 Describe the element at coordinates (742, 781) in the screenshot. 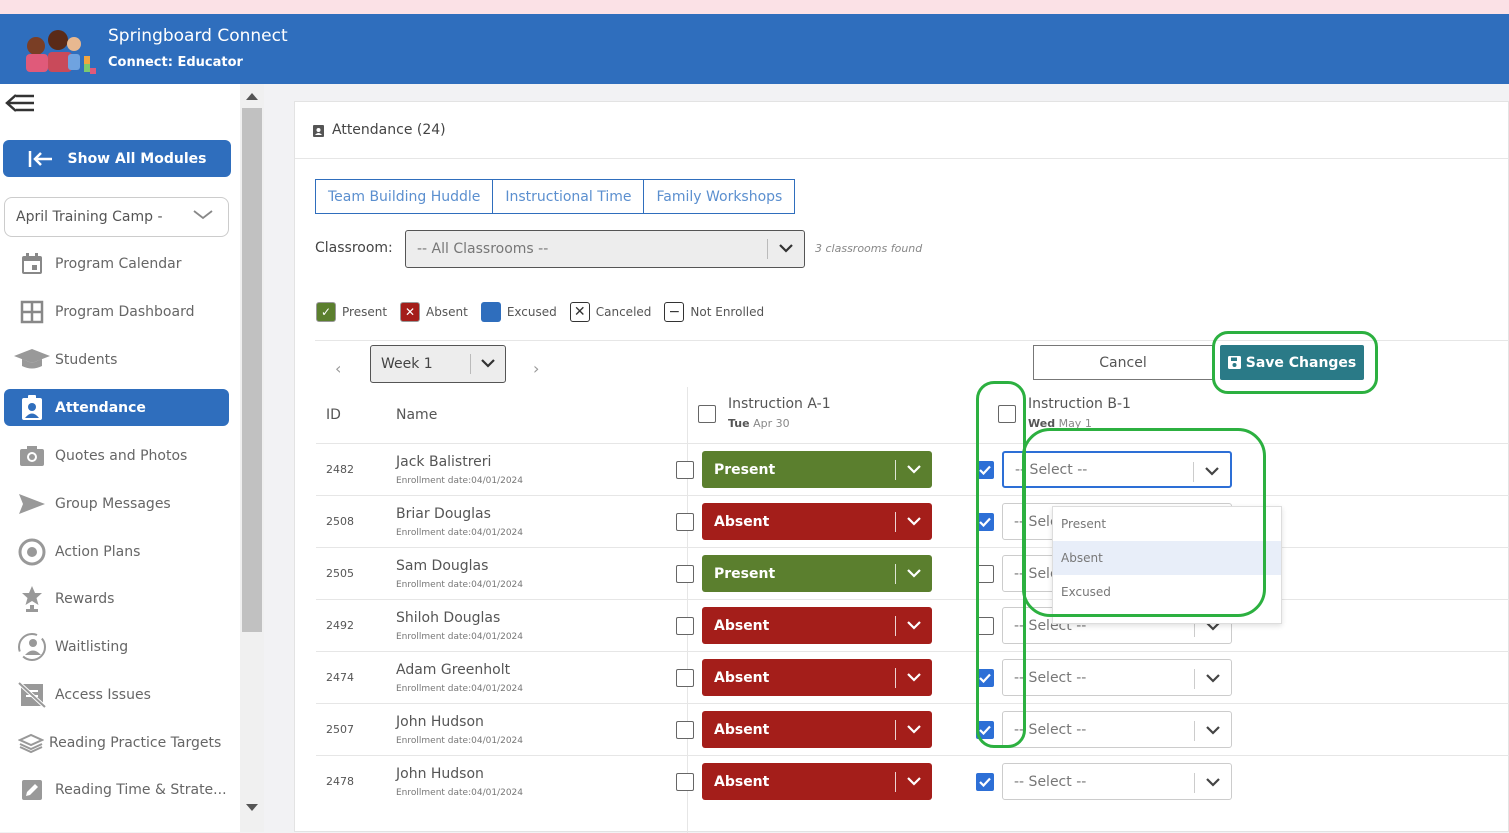

I see `status-value: Absent` at that location.